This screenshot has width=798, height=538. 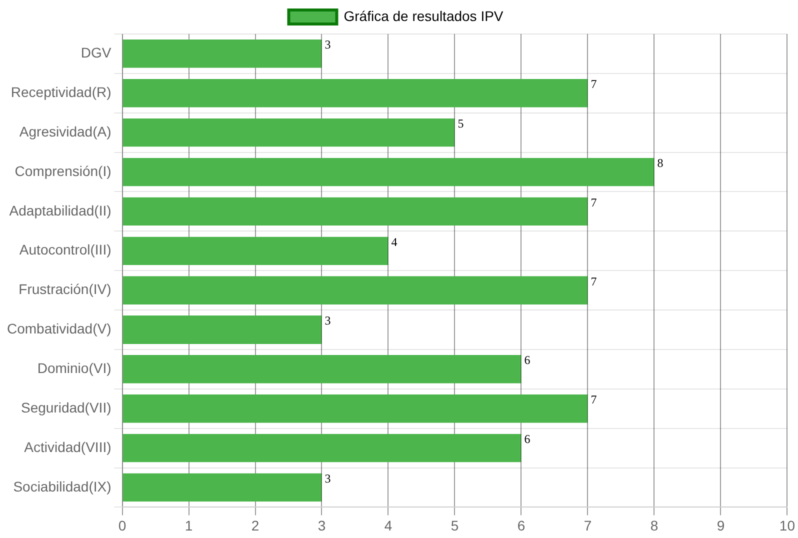 I want to click on y-tick-label: Actividad(VIII), so click(x=68, y=446).